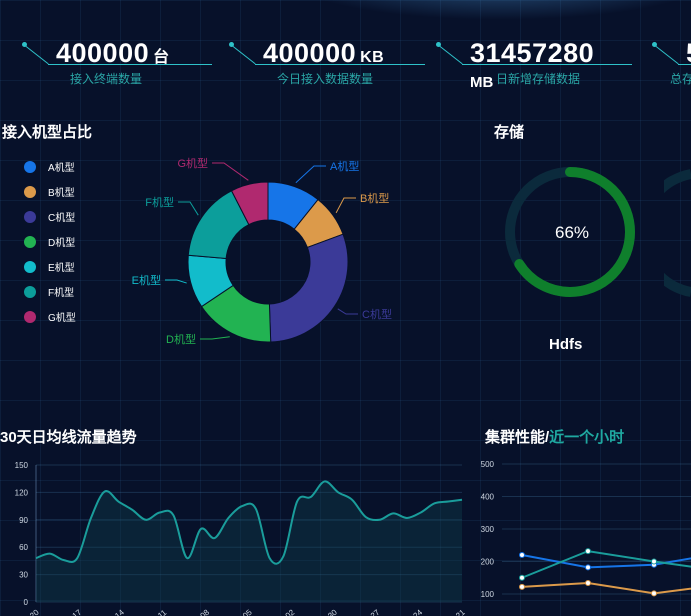 This screenshot has width=691, height=616. Describe the element at coordinates (488, 464) in the screenshot. I see `y-tick-label: 500` at that location.